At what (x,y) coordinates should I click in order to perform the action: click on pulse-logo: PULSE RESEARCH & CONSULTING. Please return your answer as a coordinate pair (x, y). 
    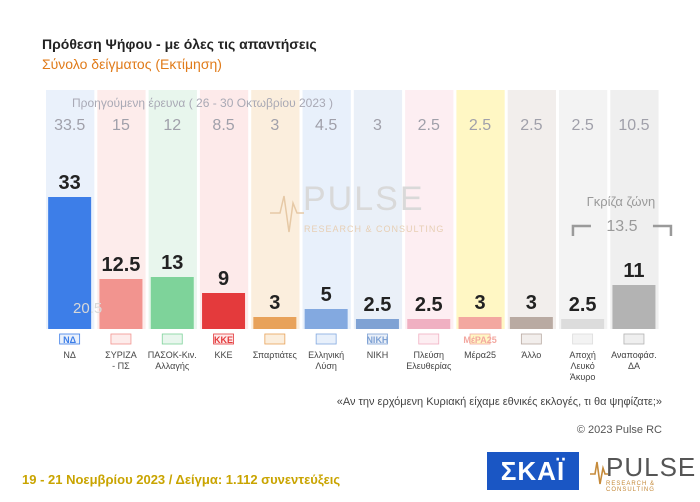
    Looking at the image, I should click on (642, 472).